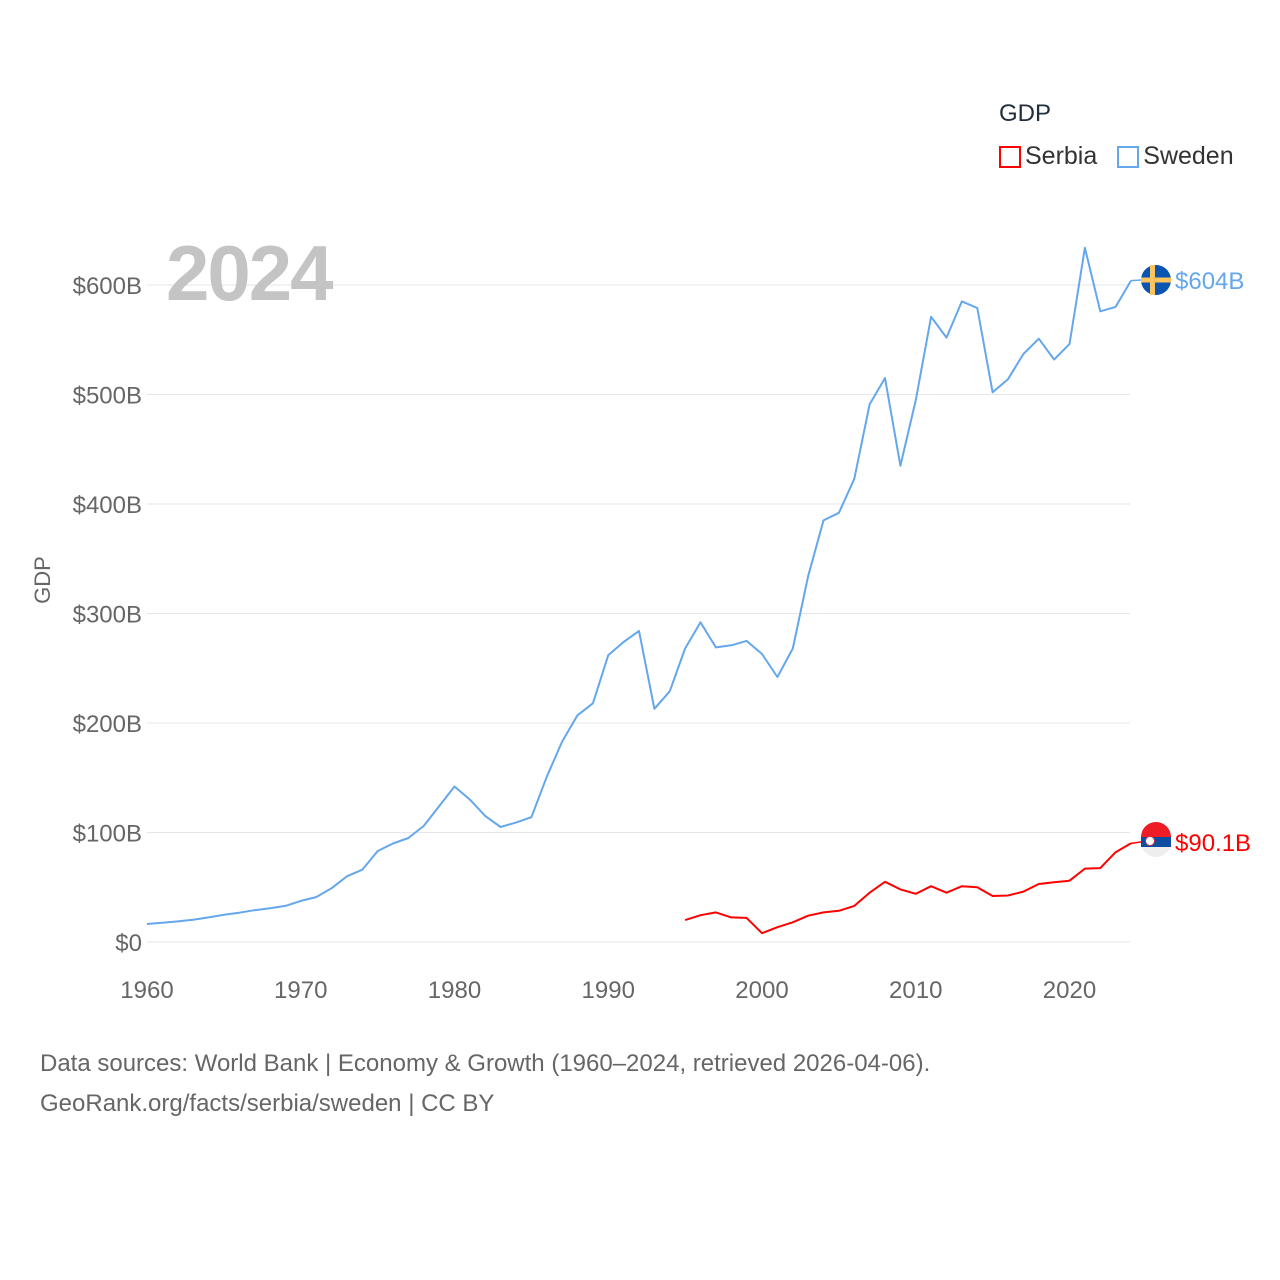  I want to click on y-axis-label: GDP, so click(42, 580).